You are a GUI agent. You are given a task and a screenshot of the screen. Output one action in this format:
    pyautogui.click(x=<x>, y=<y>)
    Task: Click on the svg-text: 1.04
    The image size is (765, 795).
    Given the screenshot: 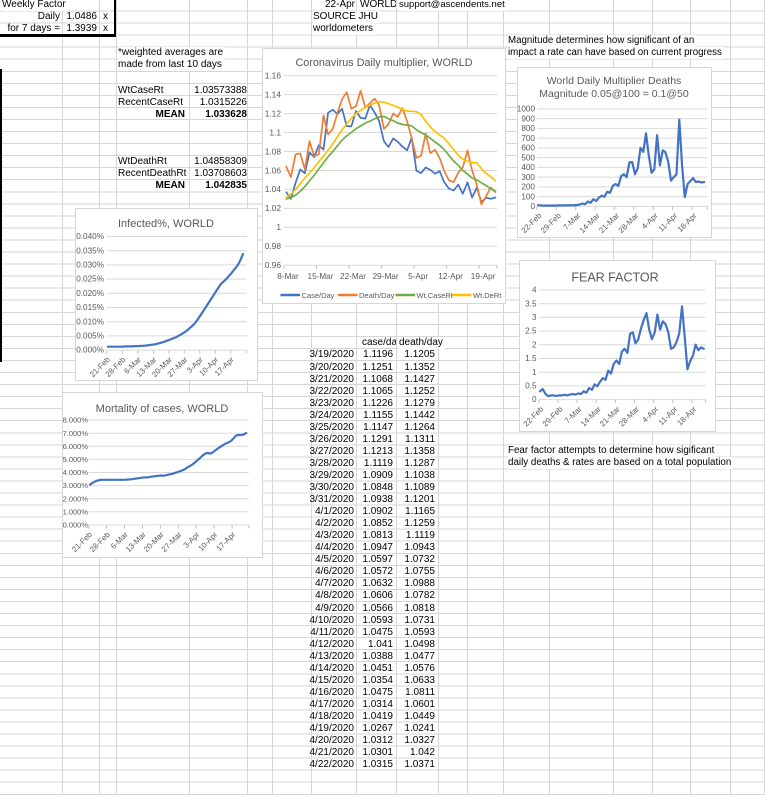 What is the action you would take?
    pyautogui.click(x=273, y=189)
    